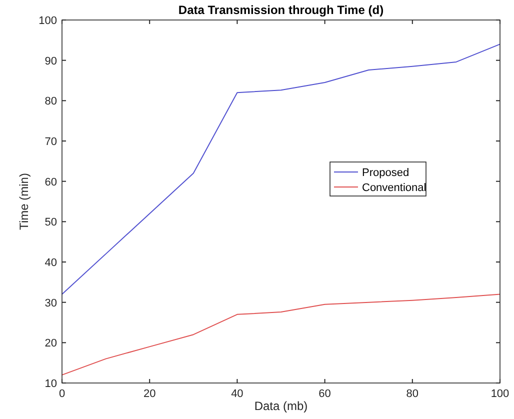  Describe the element at coordinates (500, 394) in the screenshot. I see `x-tick-label: 100` at that location.